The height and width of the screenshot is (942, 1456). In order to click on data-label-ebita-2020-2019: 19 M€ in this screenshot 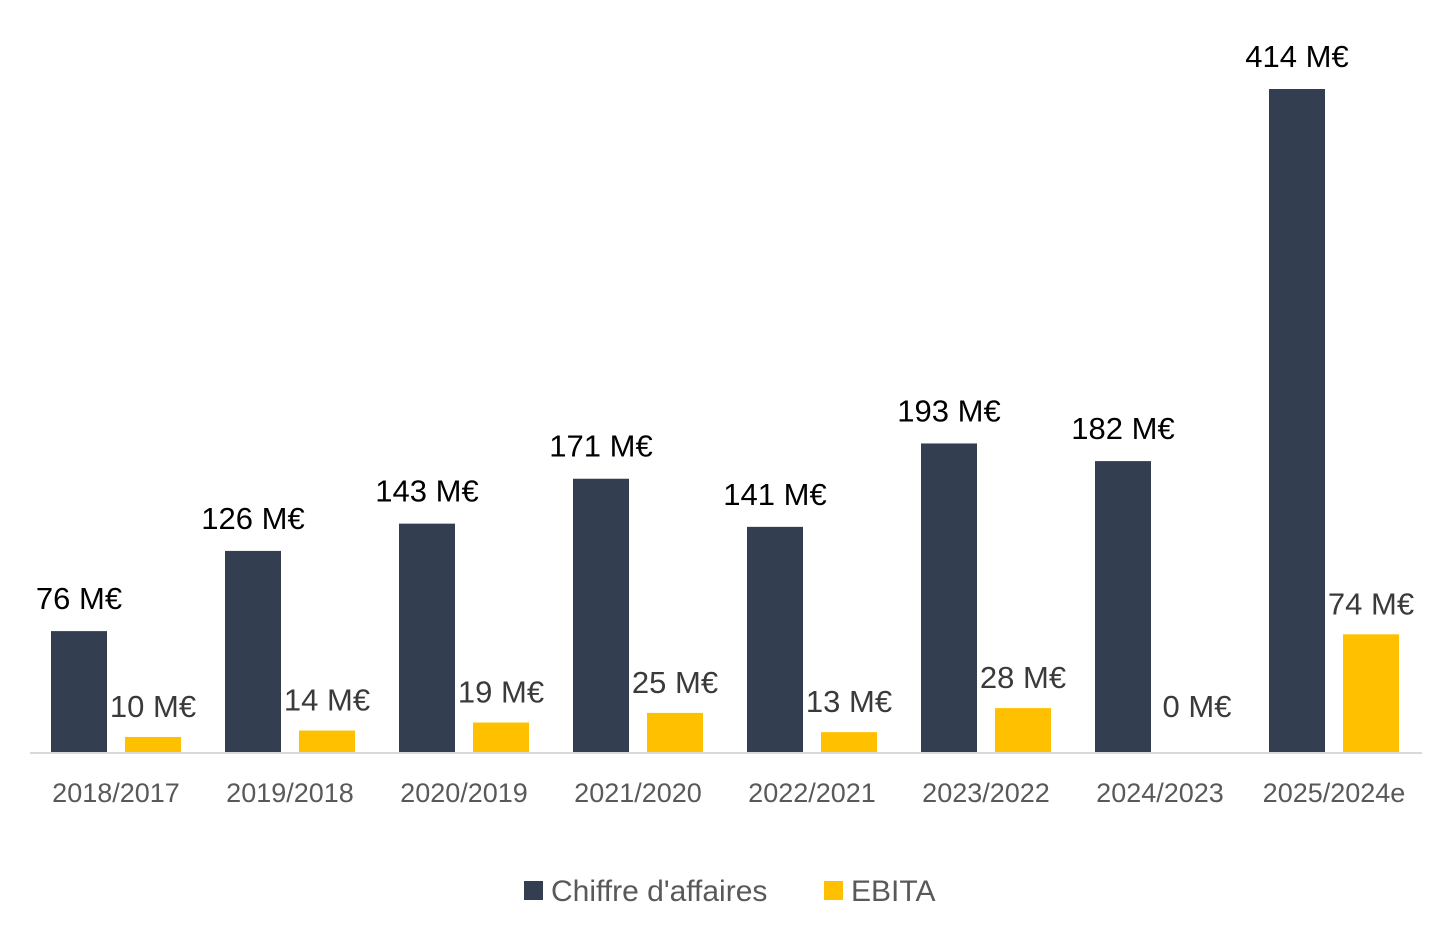, I will do `click(501, 692)`.